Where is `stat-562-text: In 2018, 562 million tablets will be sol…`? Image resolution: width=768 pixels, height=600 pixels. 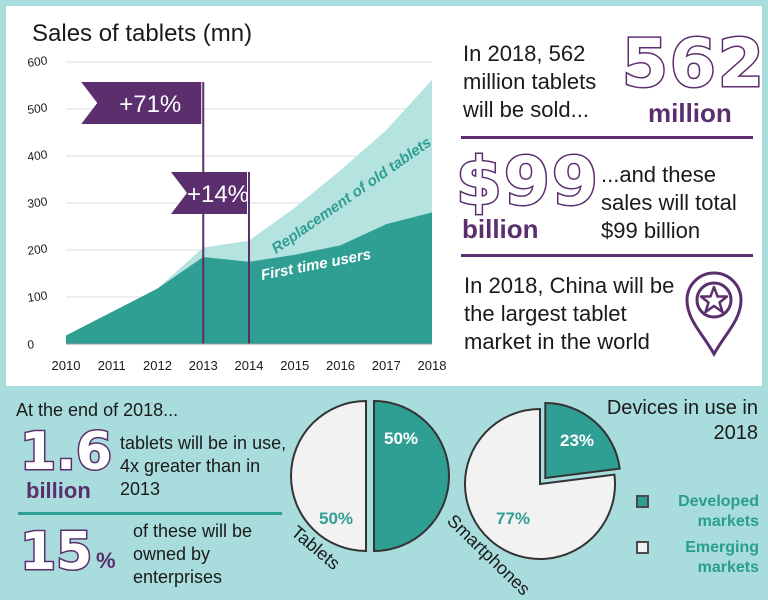 stat-562-text: In 2018, 562 million tablets will be sol… is located at coordinates (530, 81).